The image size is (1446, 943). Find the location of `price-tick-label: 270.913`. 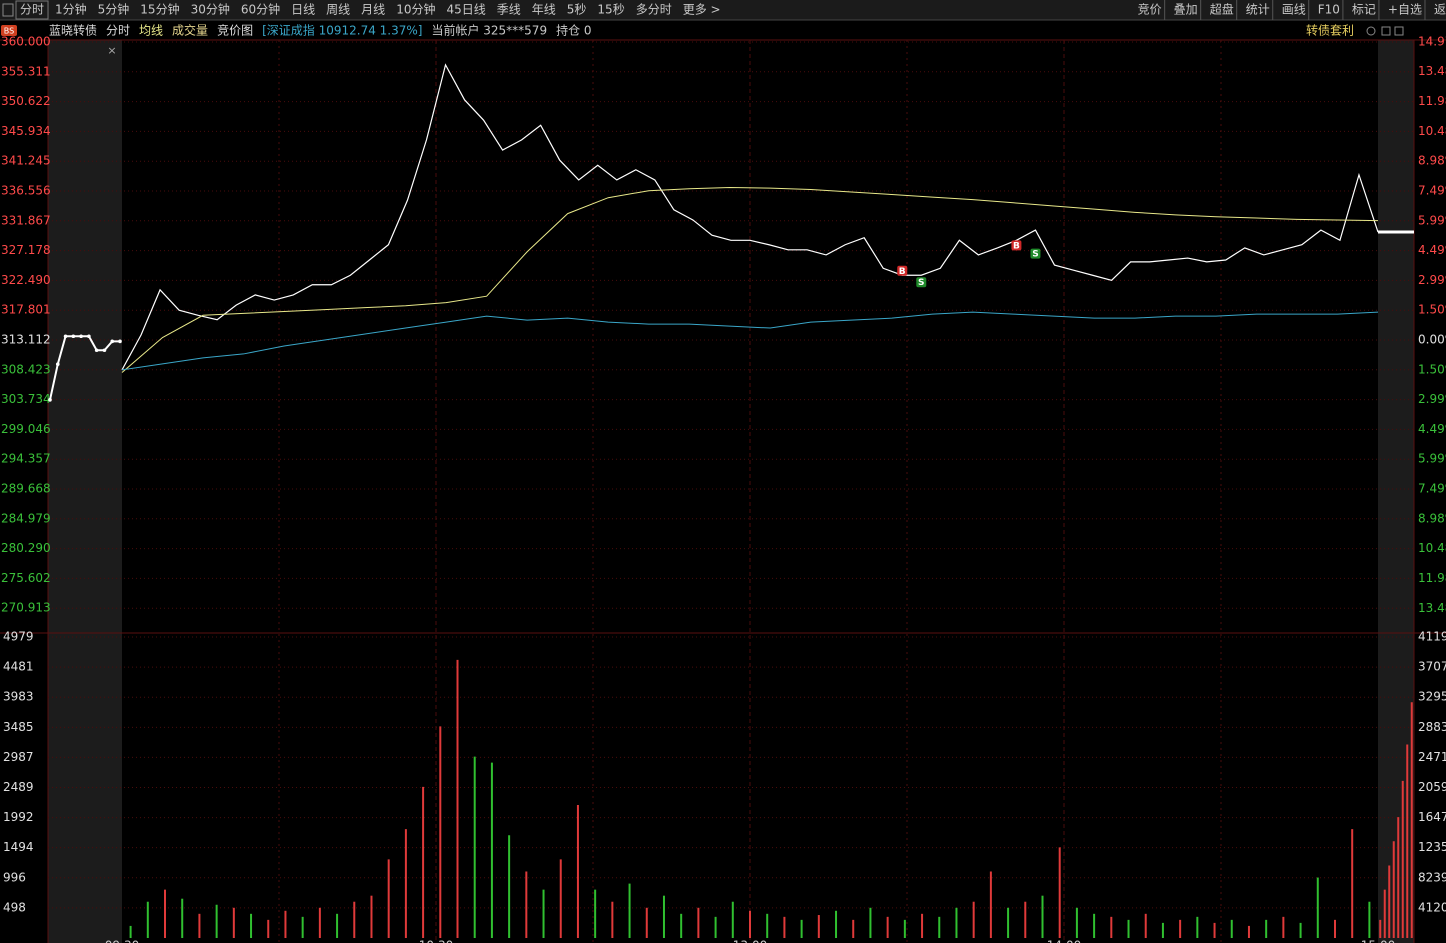

price-tick-label: 270.913 is located at coordinates (26, 608).